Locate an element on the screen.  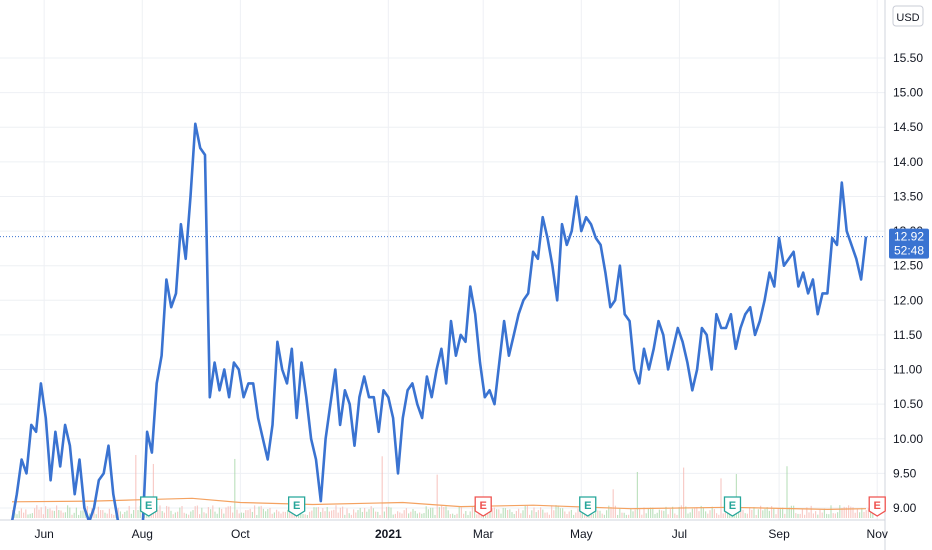
price-tick-label: 12.50 is located at coordinates (908, 266).